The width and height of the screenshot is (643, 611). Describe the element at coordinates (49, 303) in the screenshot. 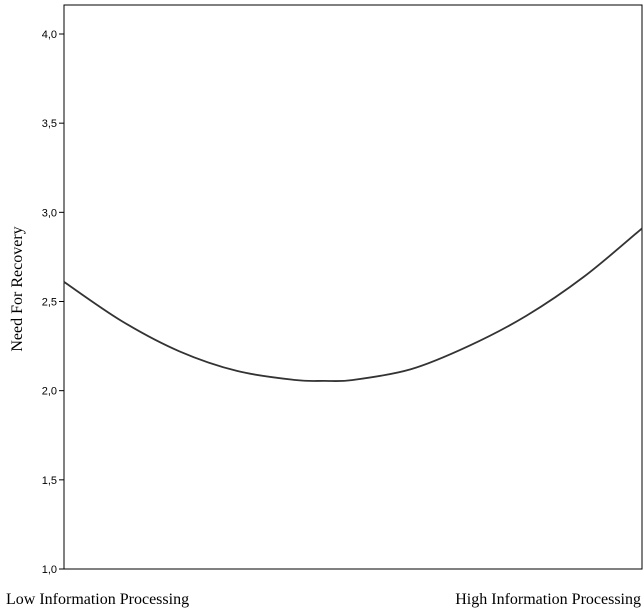

I see `y-tick-label: 2,5` at that location.